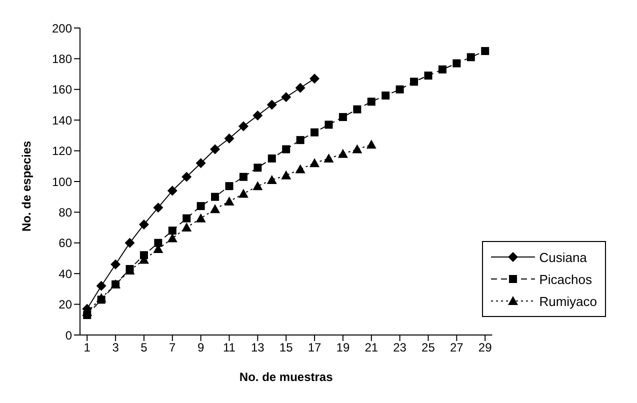 This screenshot has height=403, width=637. What do you see at coordinates (286, 347) in the screenshot?
I see `x-tick-label: 15` at bounding box center [286, 347].